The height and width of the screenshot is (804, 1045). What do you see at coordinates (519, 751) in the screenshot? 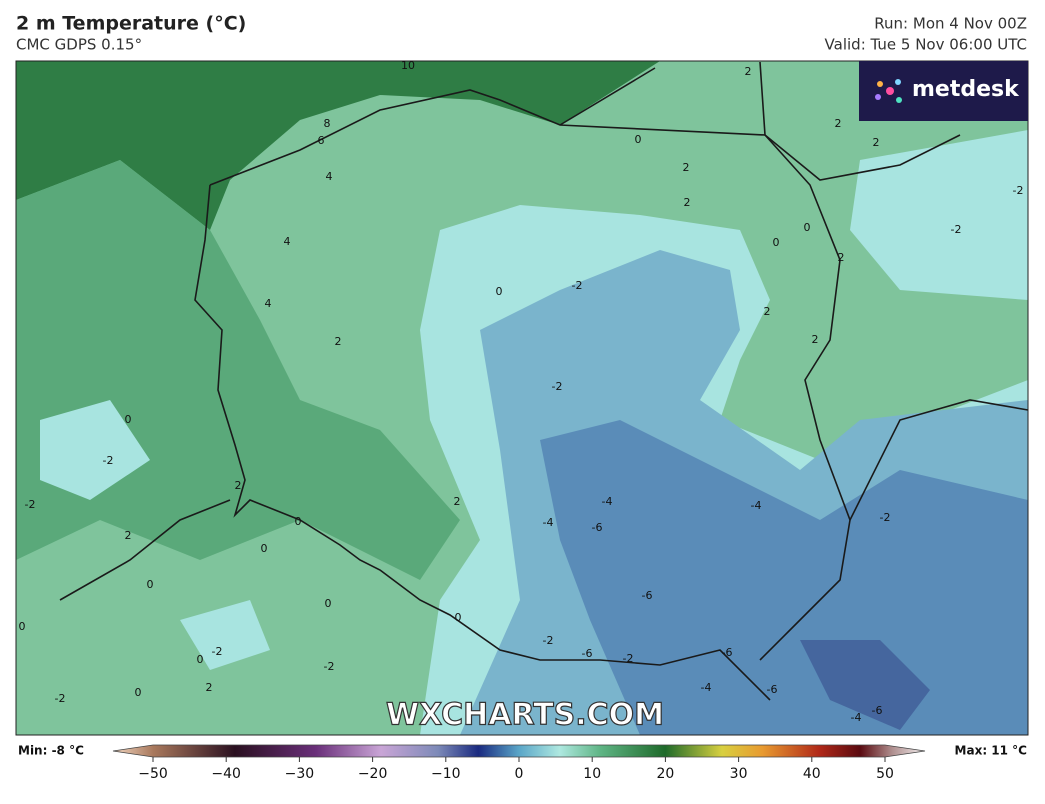
I see `colorbar` at bounding box center [519, 751].